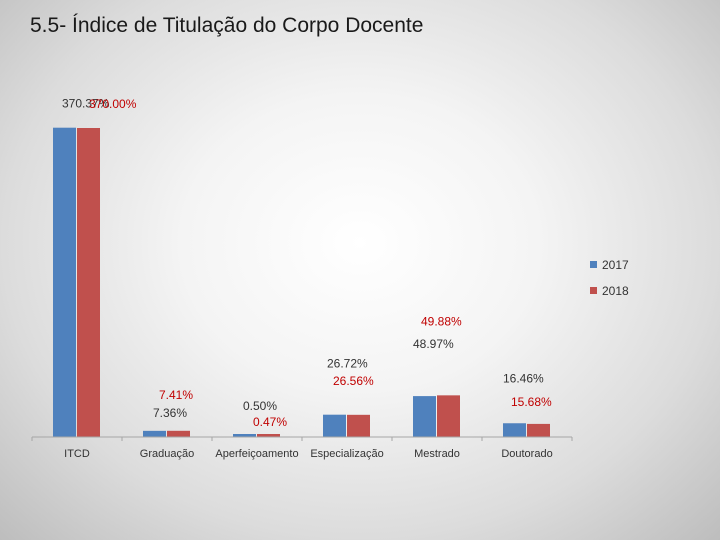 The width and height of the screenshot is (720, 540). I want to click on category-label: Mestrado, so click(437, 454).